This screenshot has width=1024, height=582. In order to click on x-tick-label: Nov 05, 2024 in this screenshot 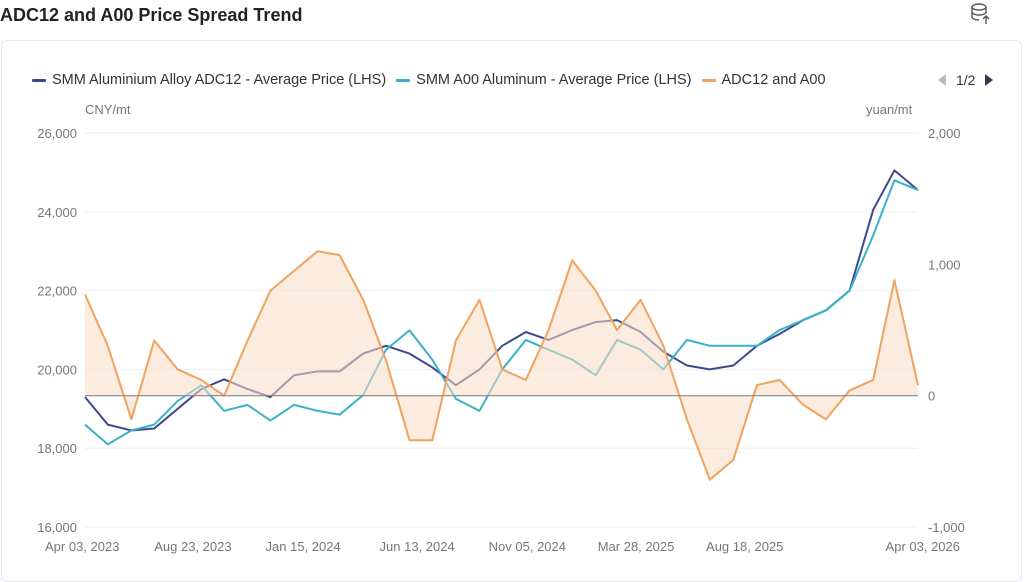, I will do `click(527, 546)`.